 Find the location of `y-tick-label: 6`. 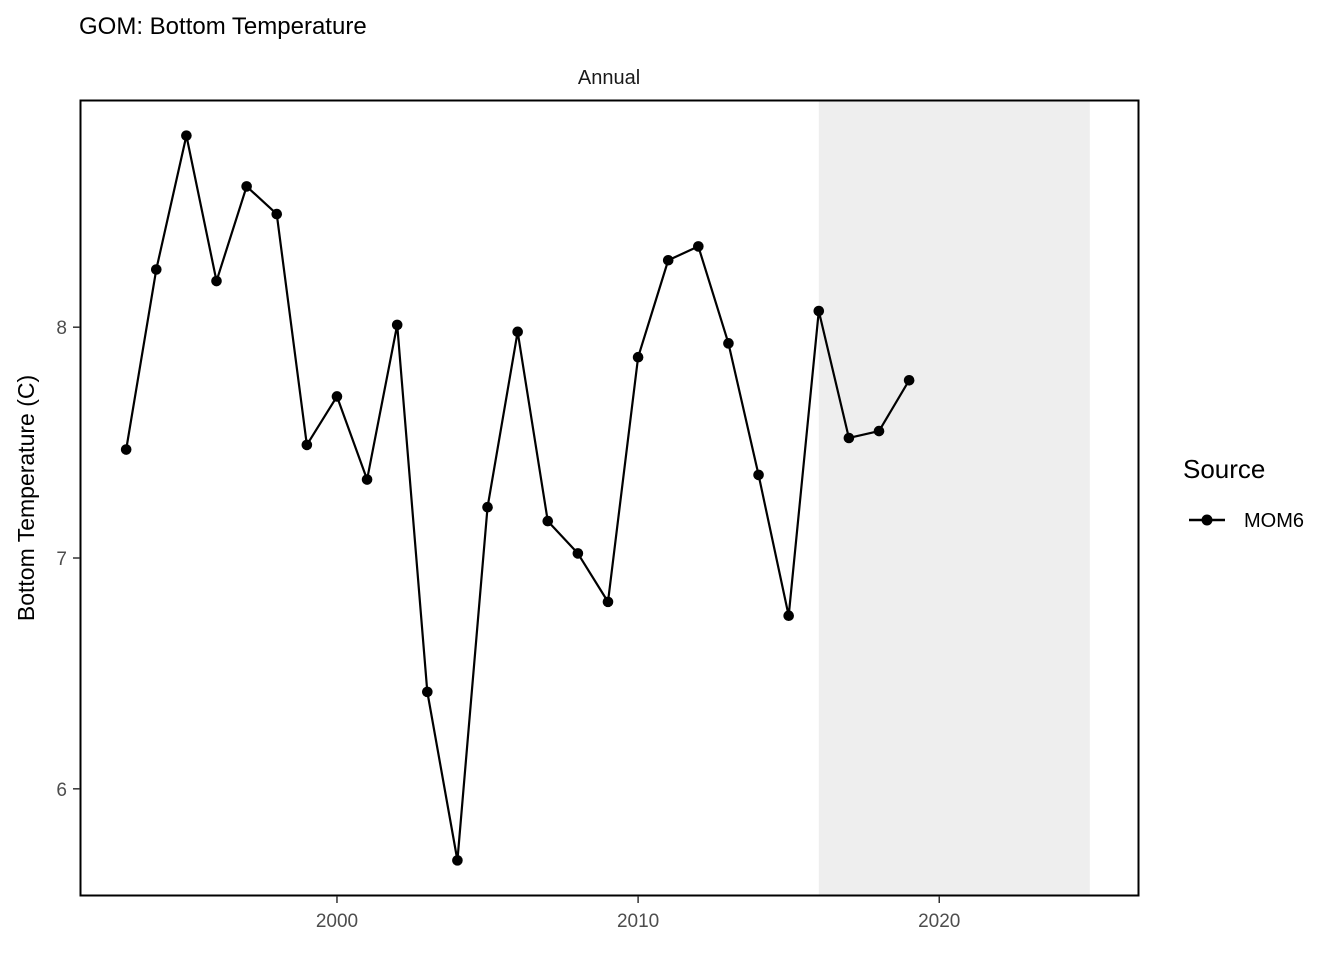

y-tick-label: 6 is located at coordinates (61, 790).